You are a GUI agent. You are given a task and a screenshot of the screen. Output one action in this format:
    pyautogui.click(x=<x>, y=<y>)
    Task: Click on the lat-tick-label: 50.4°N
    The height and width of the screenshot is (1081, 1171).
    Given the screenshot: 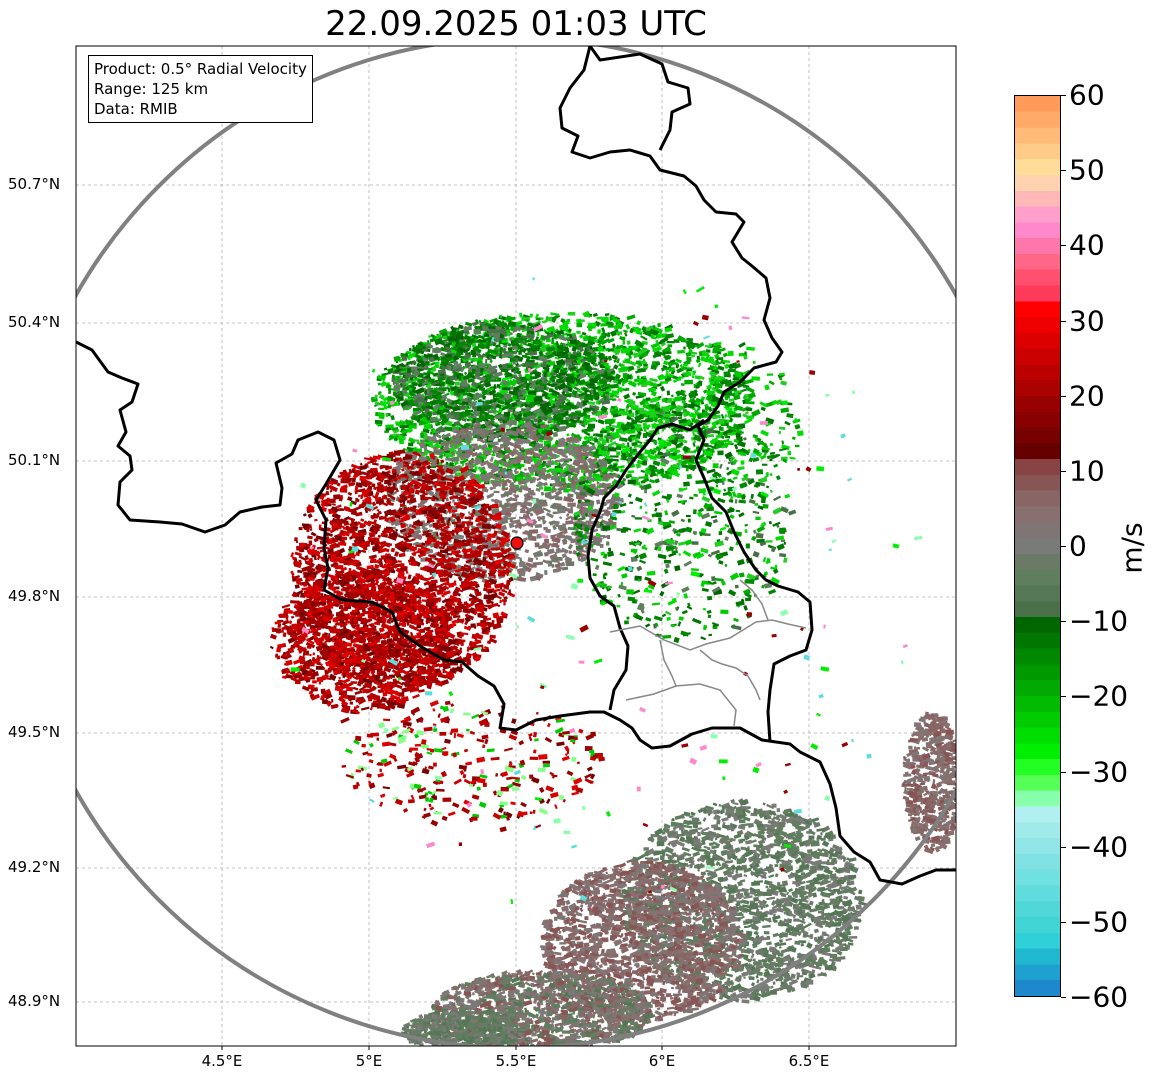 What is the action you would take?
    pyautogui.click(x=34, y=322)
    